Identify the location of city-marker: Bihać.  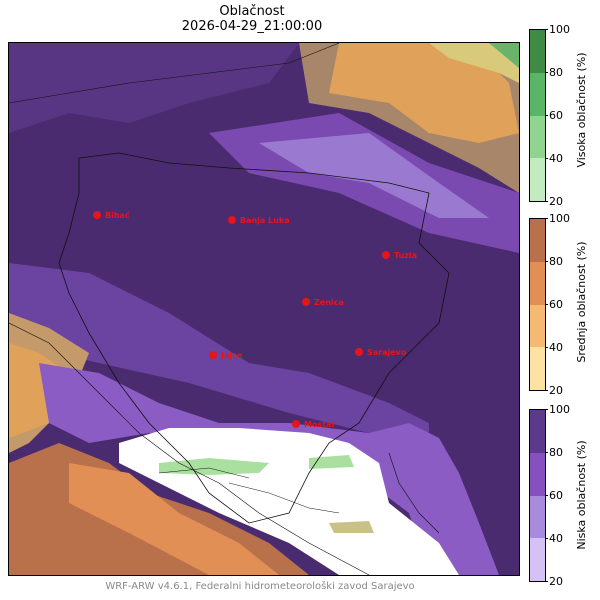
(111, 215).